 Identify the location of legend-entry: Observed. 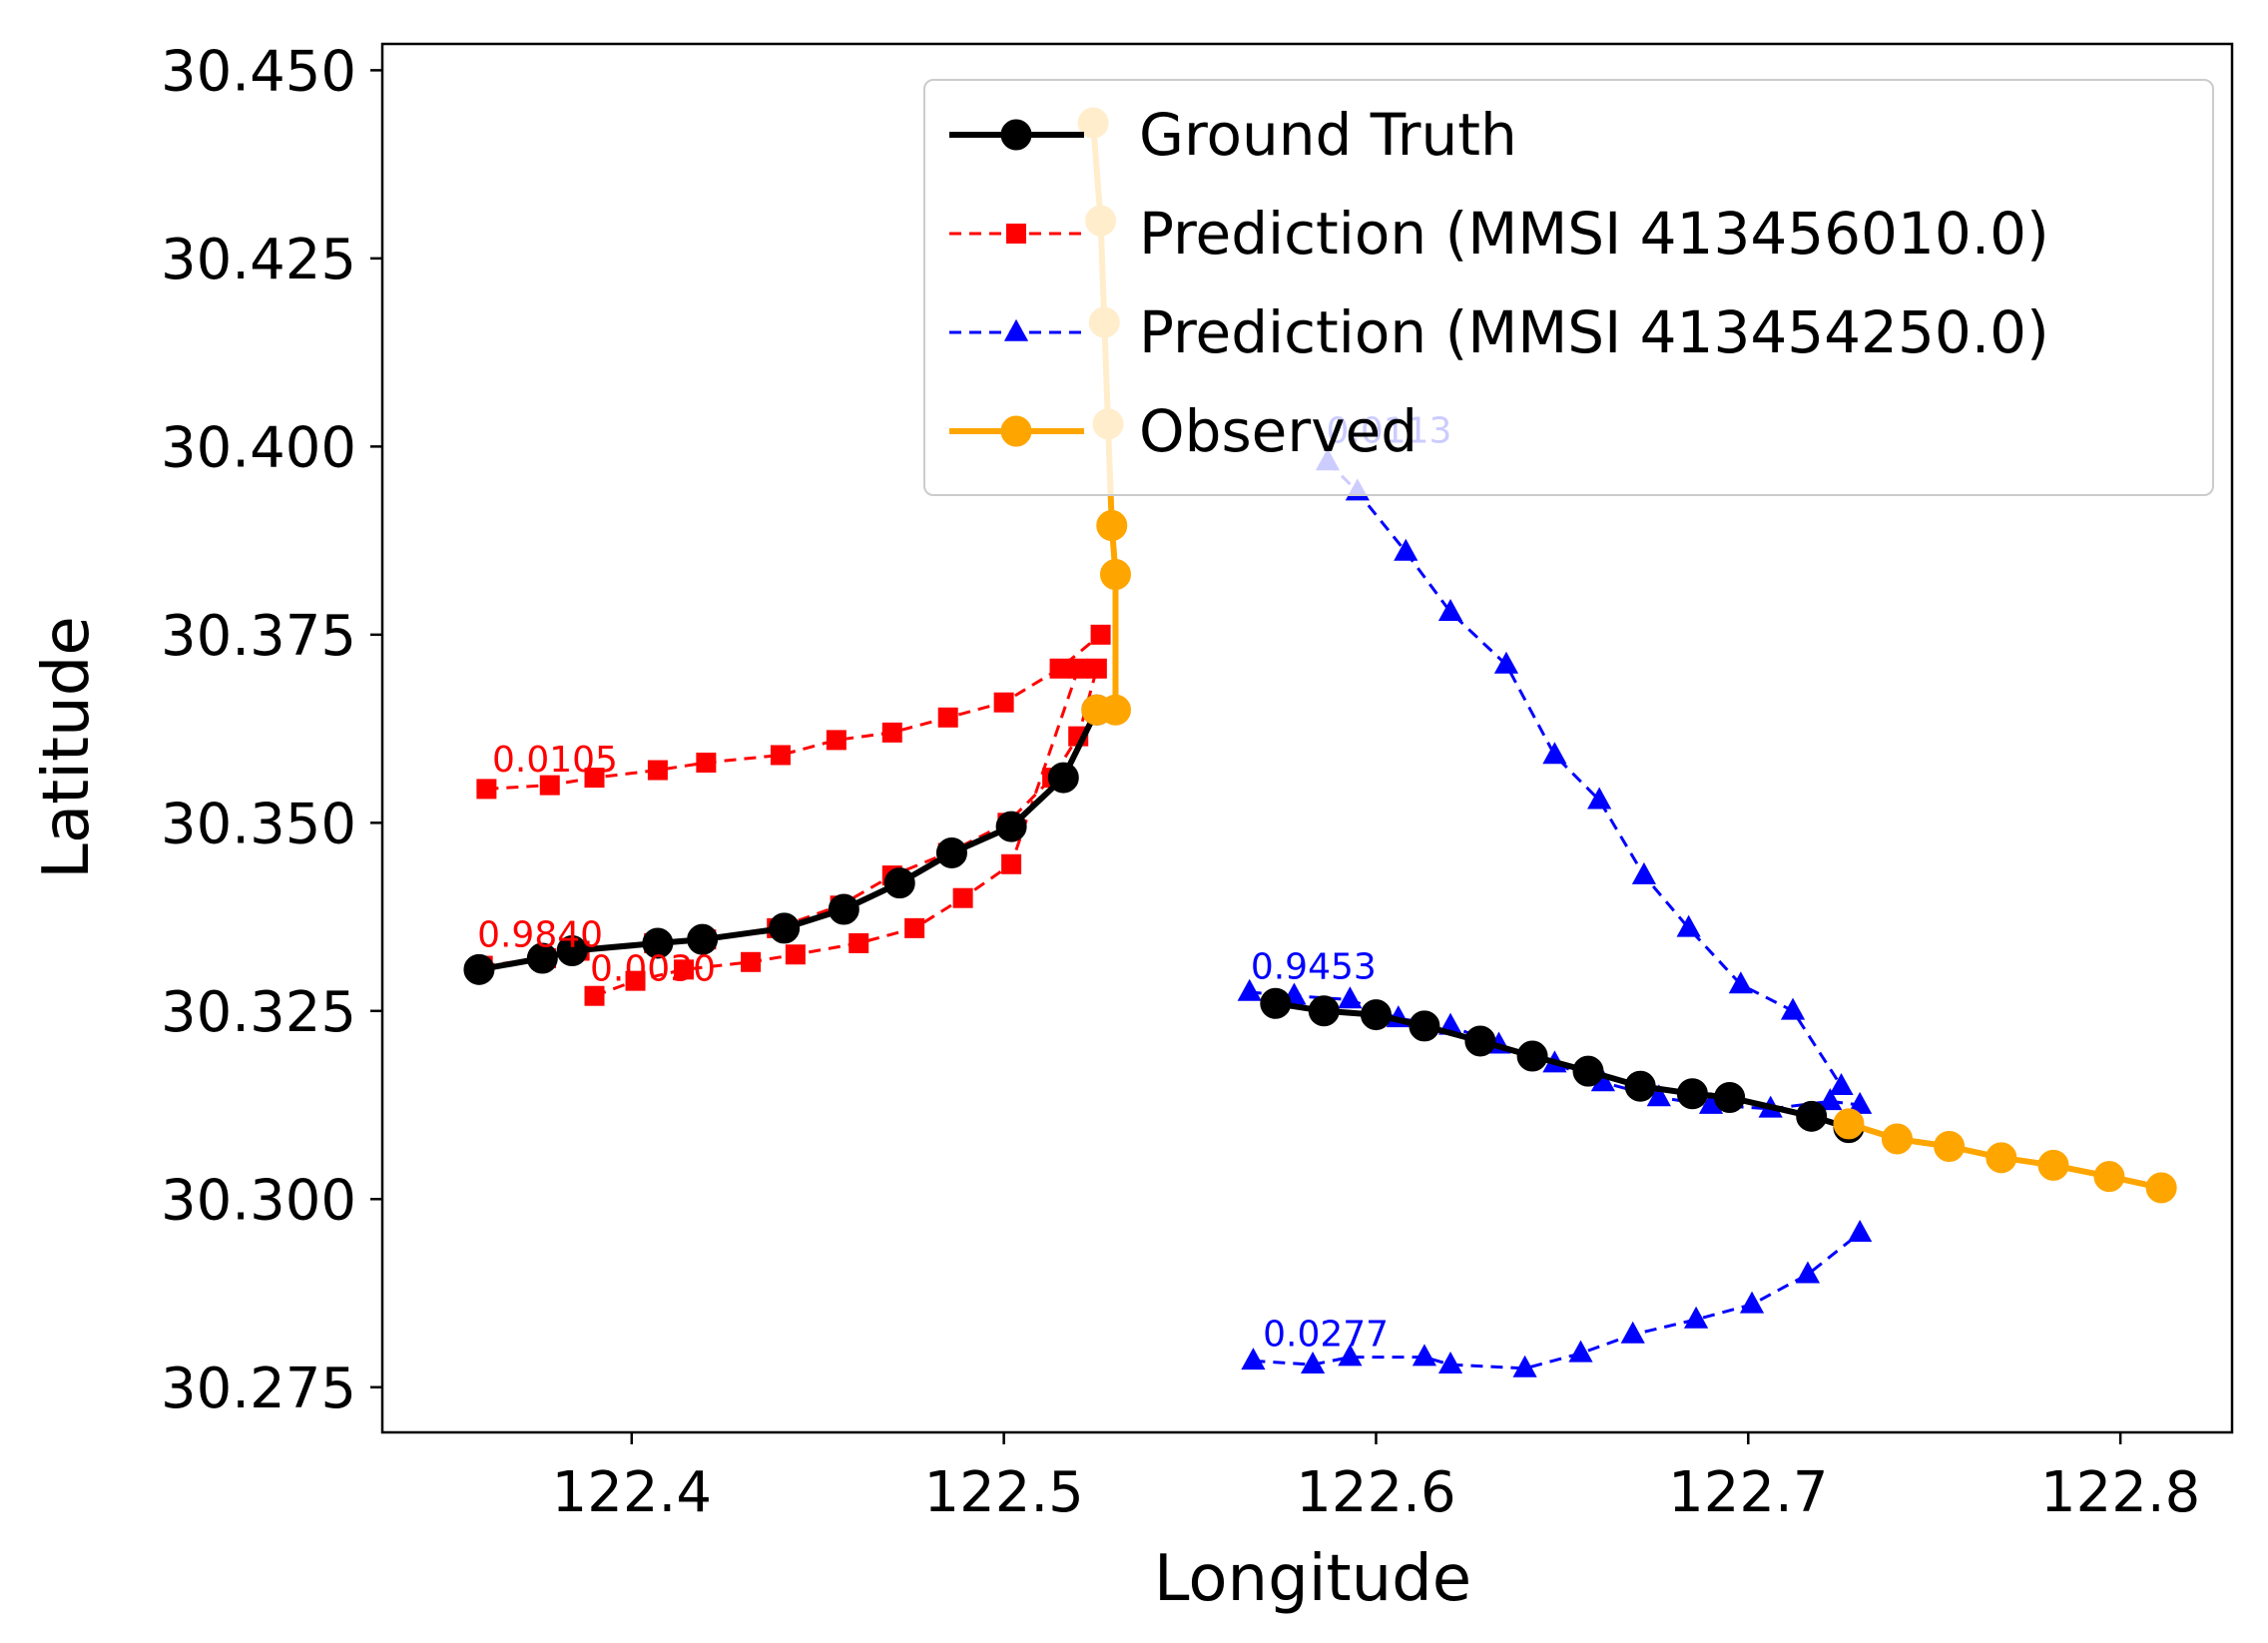
(1183, 431).